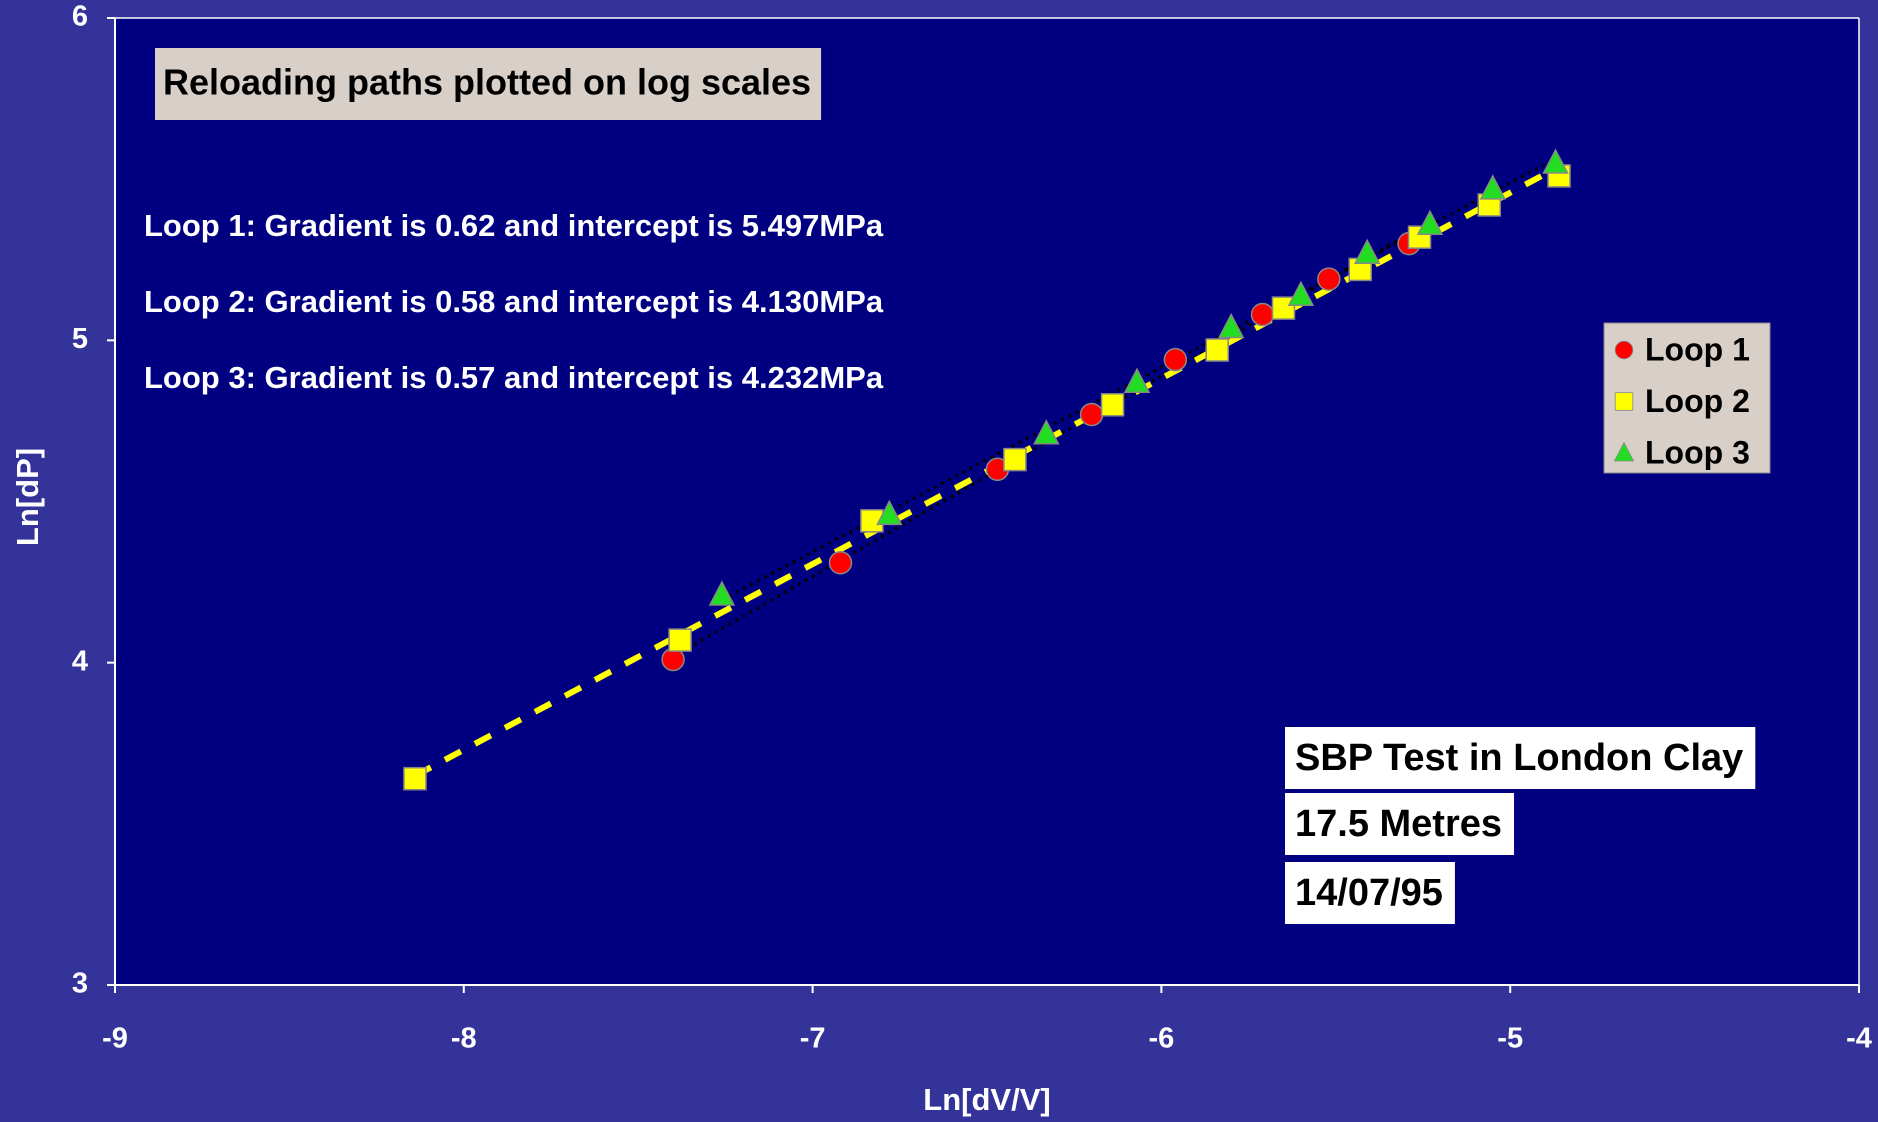 This screenshot has width=1878, height=1122. I want to click on legend: Loop 1 Loop 2 Loop 3, so click(1687, 398).